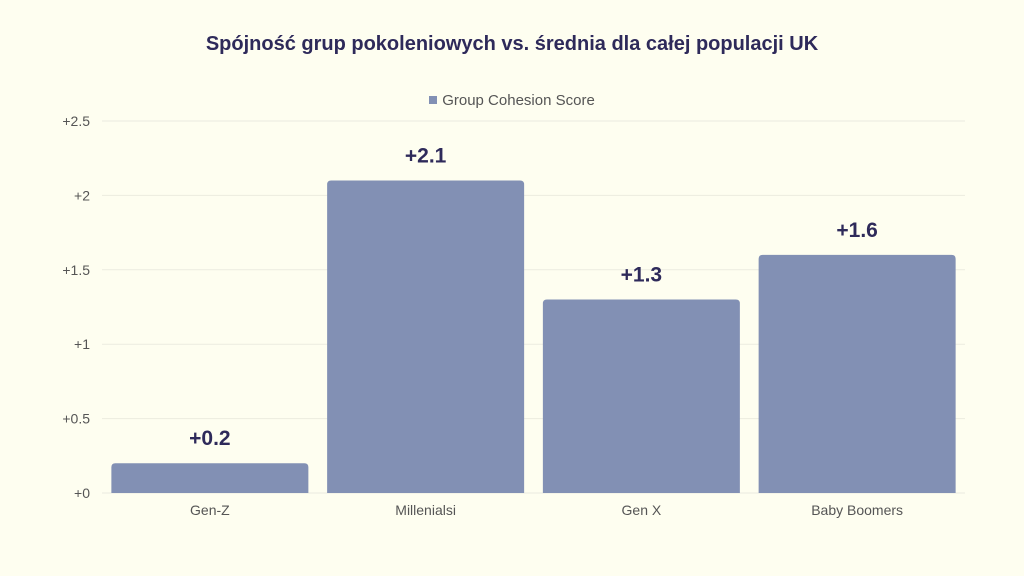 The height and width of the screenshot is (576, 1024). I want to click on legend-label: Group Cohesion Score, so click(518, 100).